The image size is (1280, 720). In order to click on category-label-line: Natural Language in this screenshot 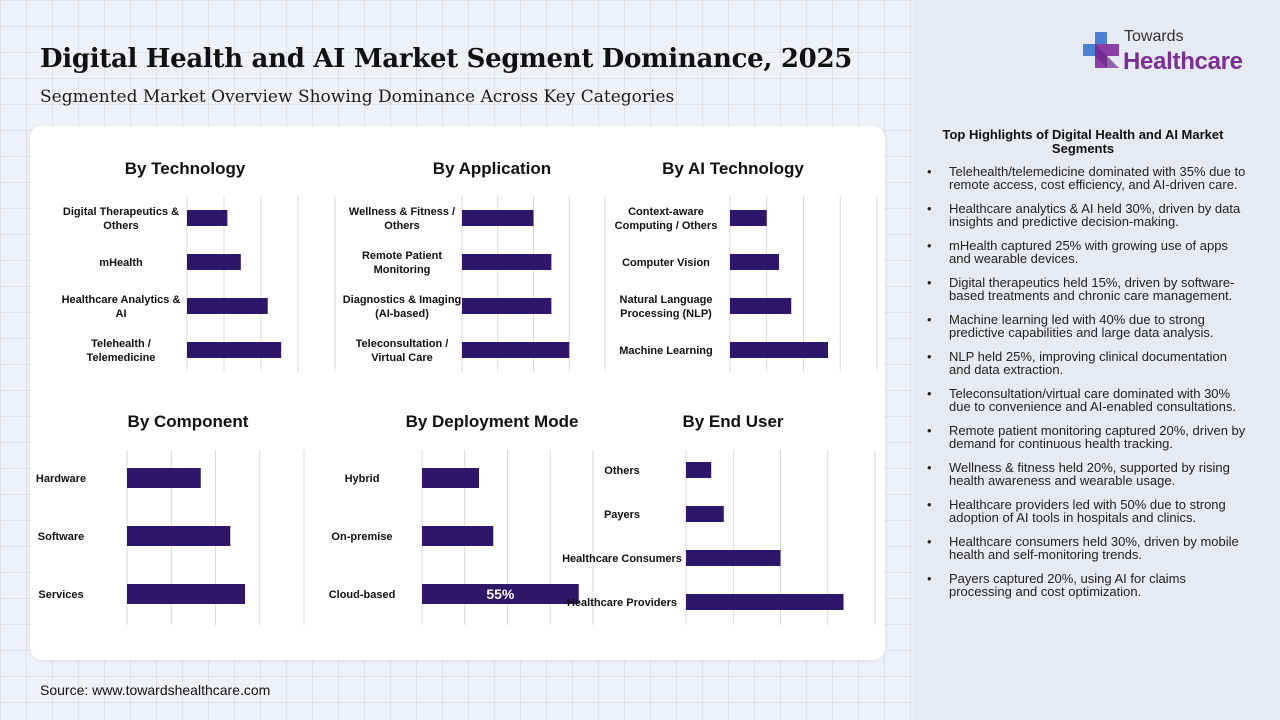, I will do `click(666, 300)`.